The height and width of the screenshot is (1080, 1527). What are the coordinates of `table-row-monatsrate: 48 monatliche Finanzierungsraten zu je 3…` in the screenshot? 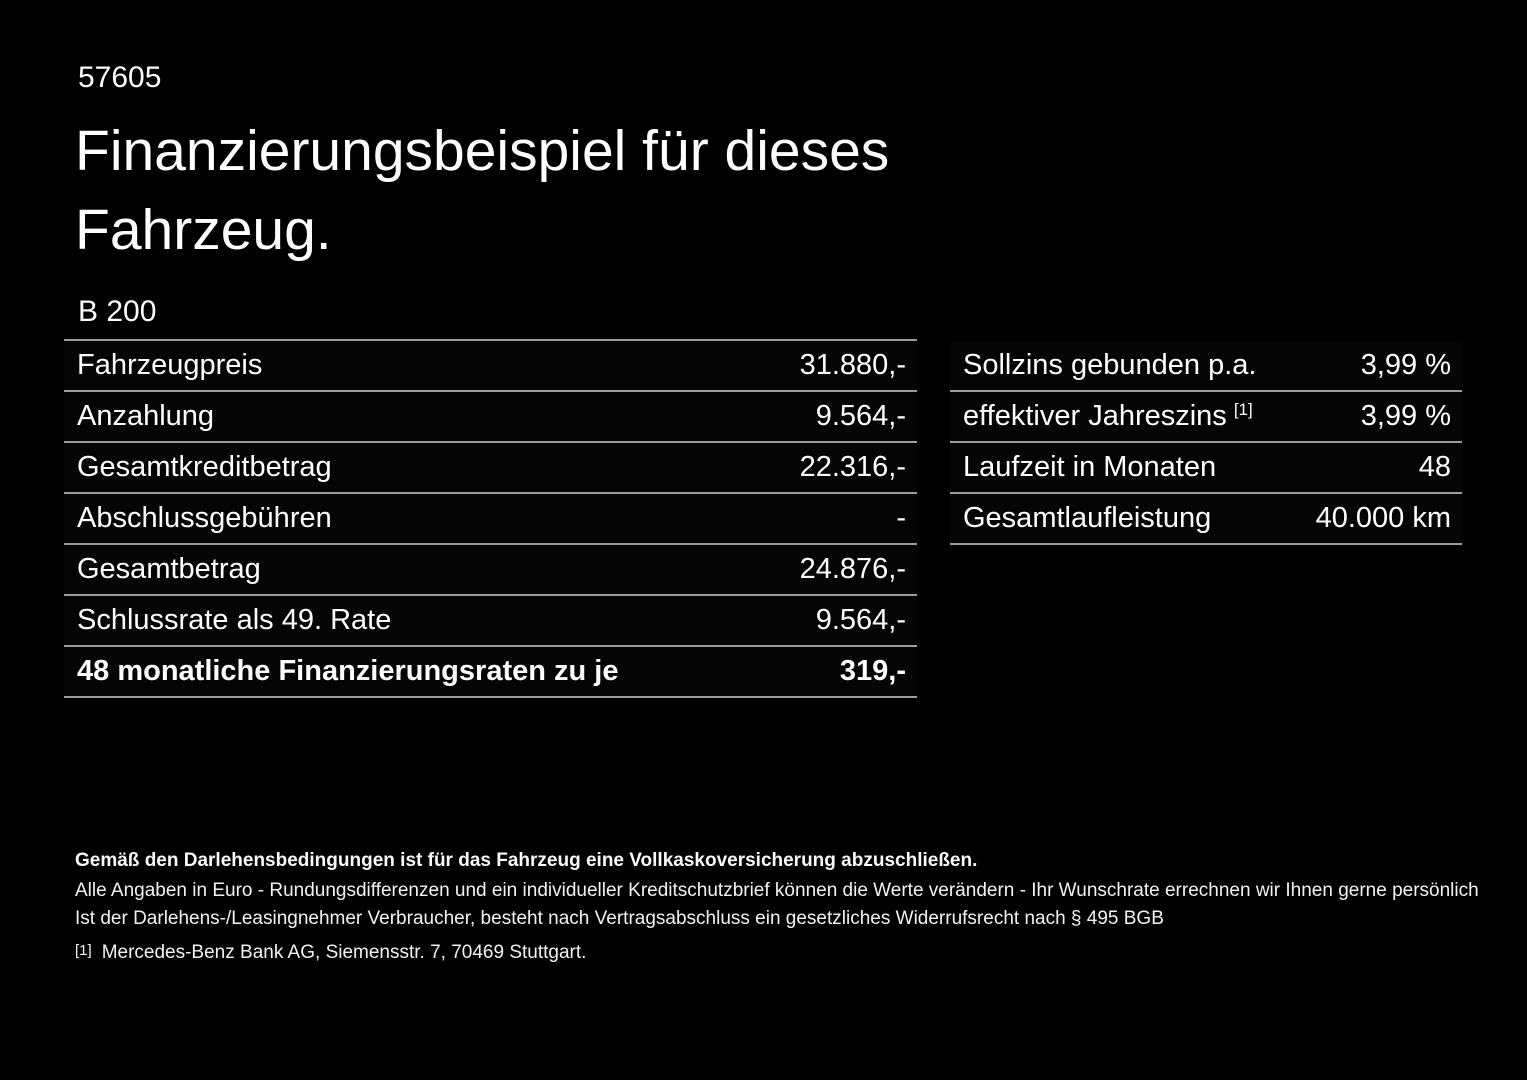 It's located at (490, 672).